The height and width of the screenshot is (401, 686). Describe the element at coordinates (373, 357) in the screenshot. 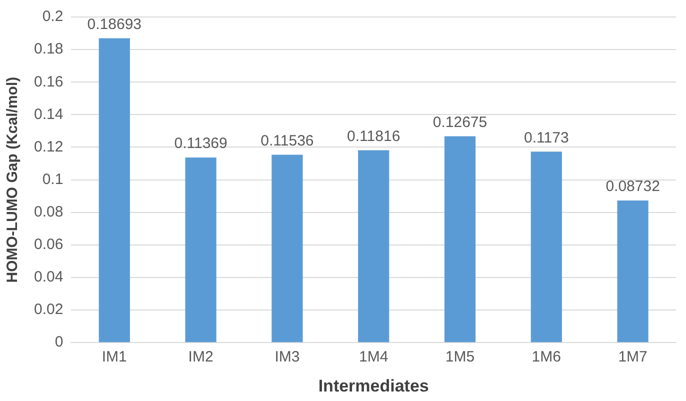

I see `x-tick-label: 1M4` at that location.